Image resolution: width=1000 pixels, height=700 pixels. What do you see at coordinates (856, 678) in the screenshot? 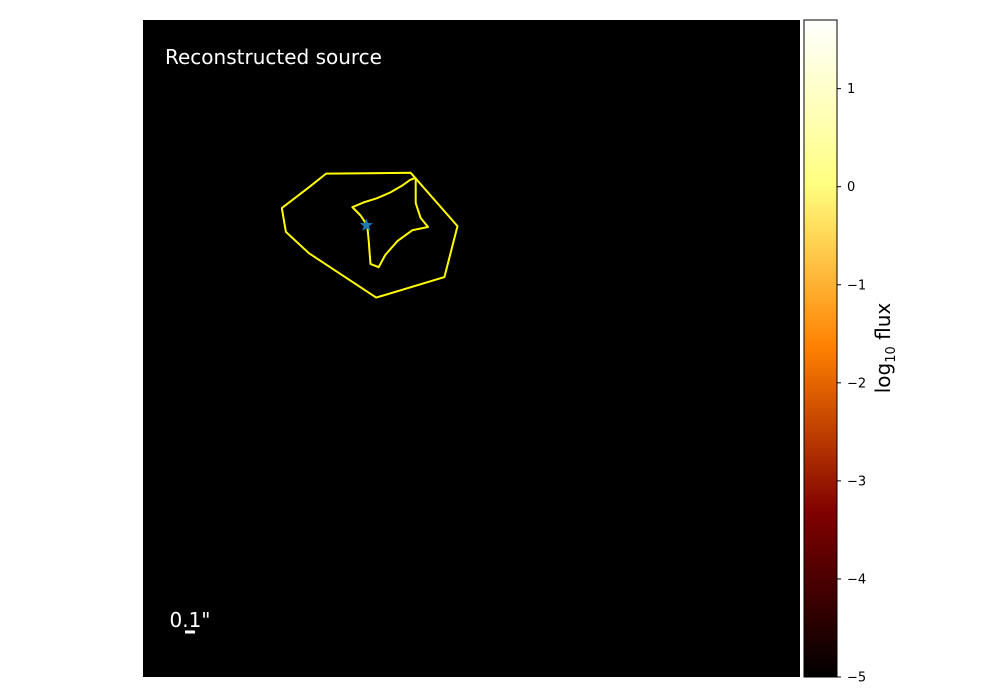
I see `colorbar-tick-label: −5` at bounding box center [856, 678].